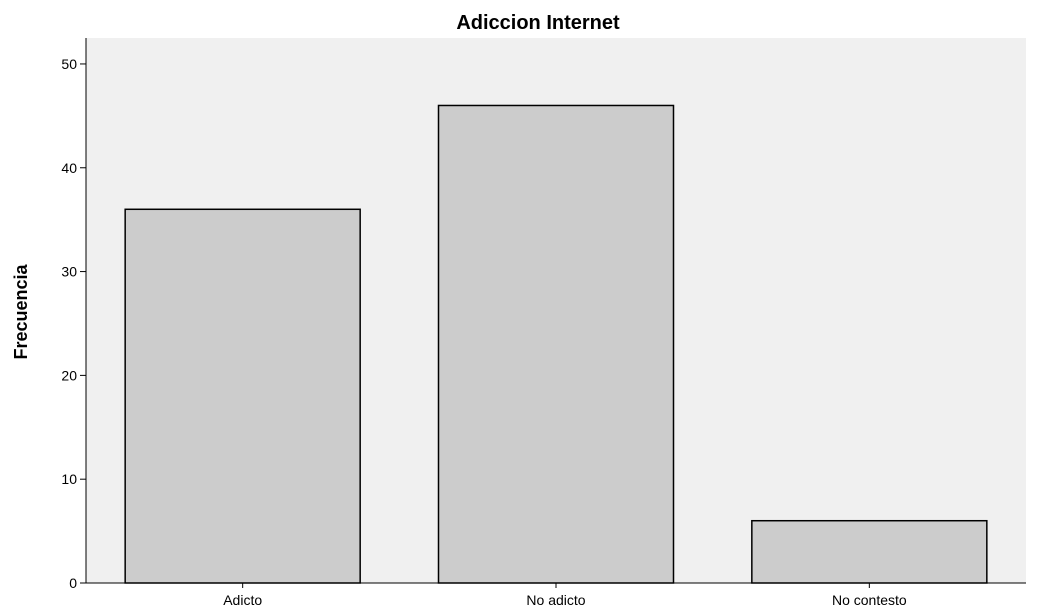  What do you see at coordinates (73, 323) in the screenshot?
I see `y-axis-ticks: 0 10 20 30 40 50` at bounding box center [73, 323].